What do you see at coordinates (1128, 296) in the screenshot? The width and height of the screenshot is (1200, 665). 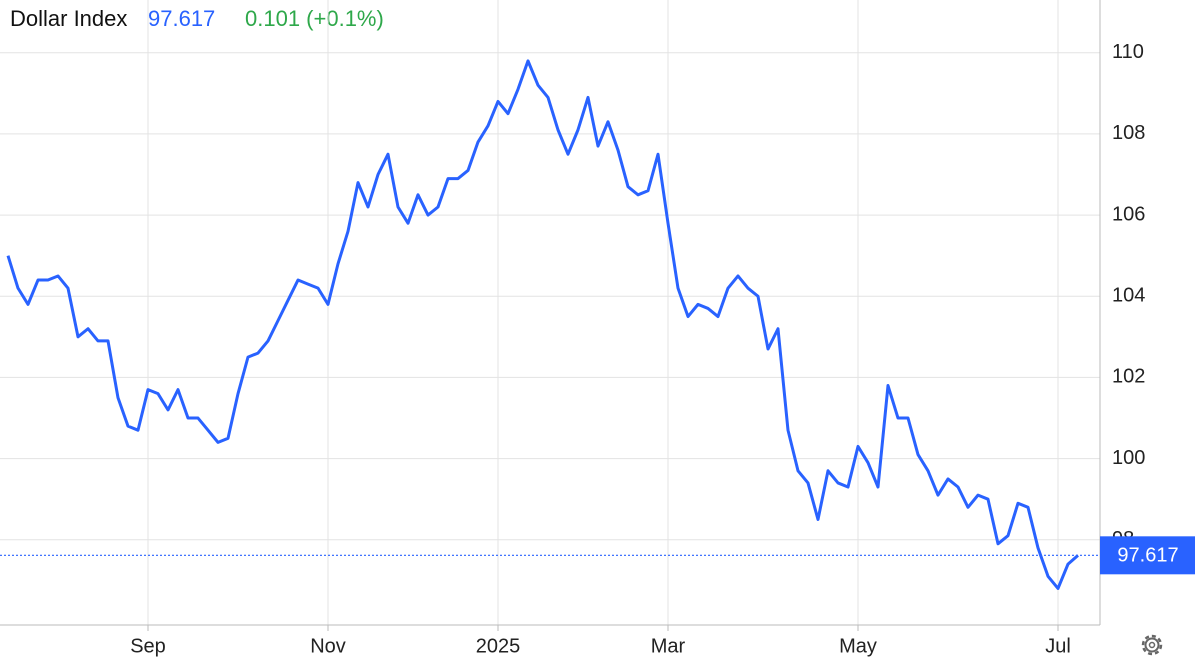 I see `y-tick-label: 104` at bounding box center [1128, 296].